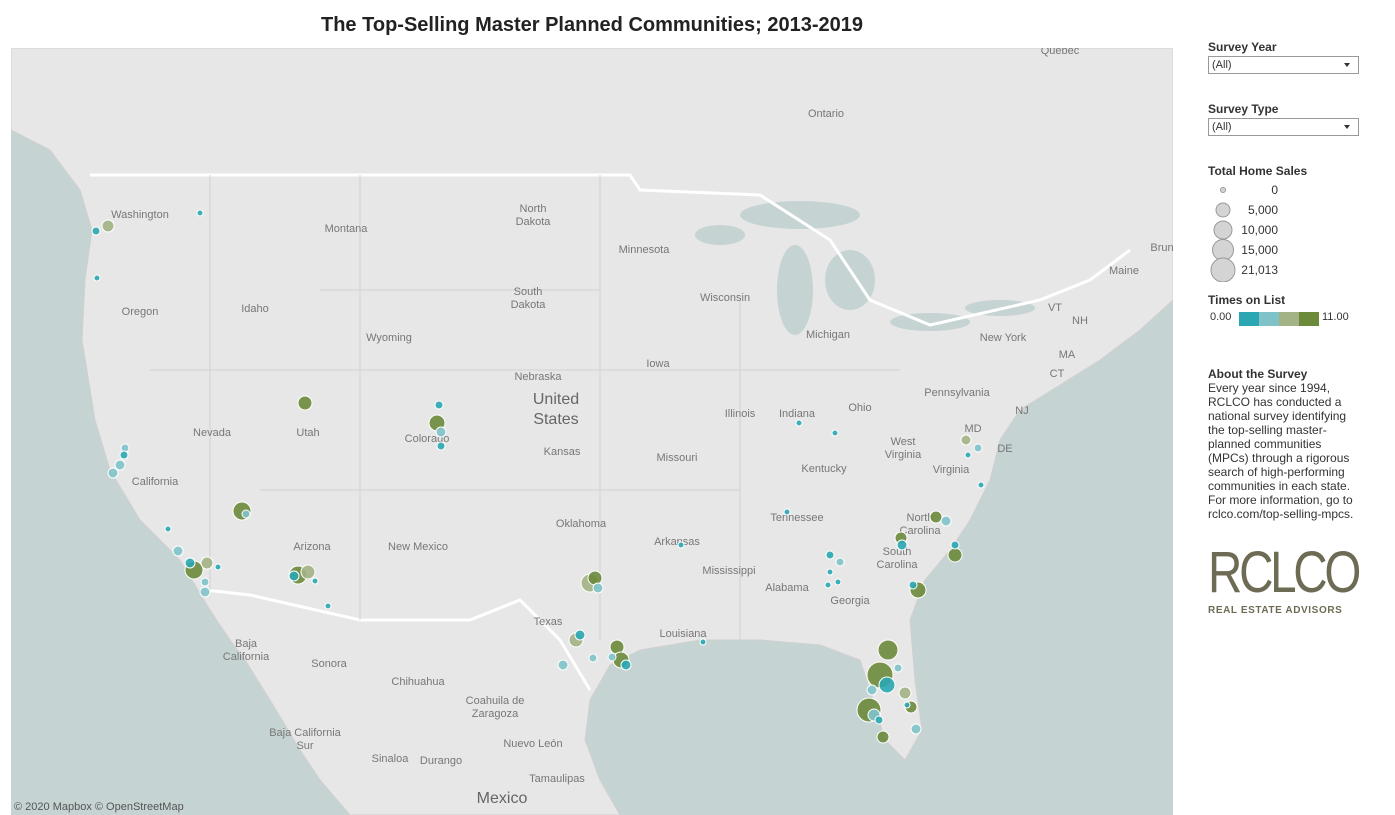 This screenshot has height=815, width=1395. Describe the element at coordinates (212, 433) in the screenshot. I see `place-label: Nevada` at that location.